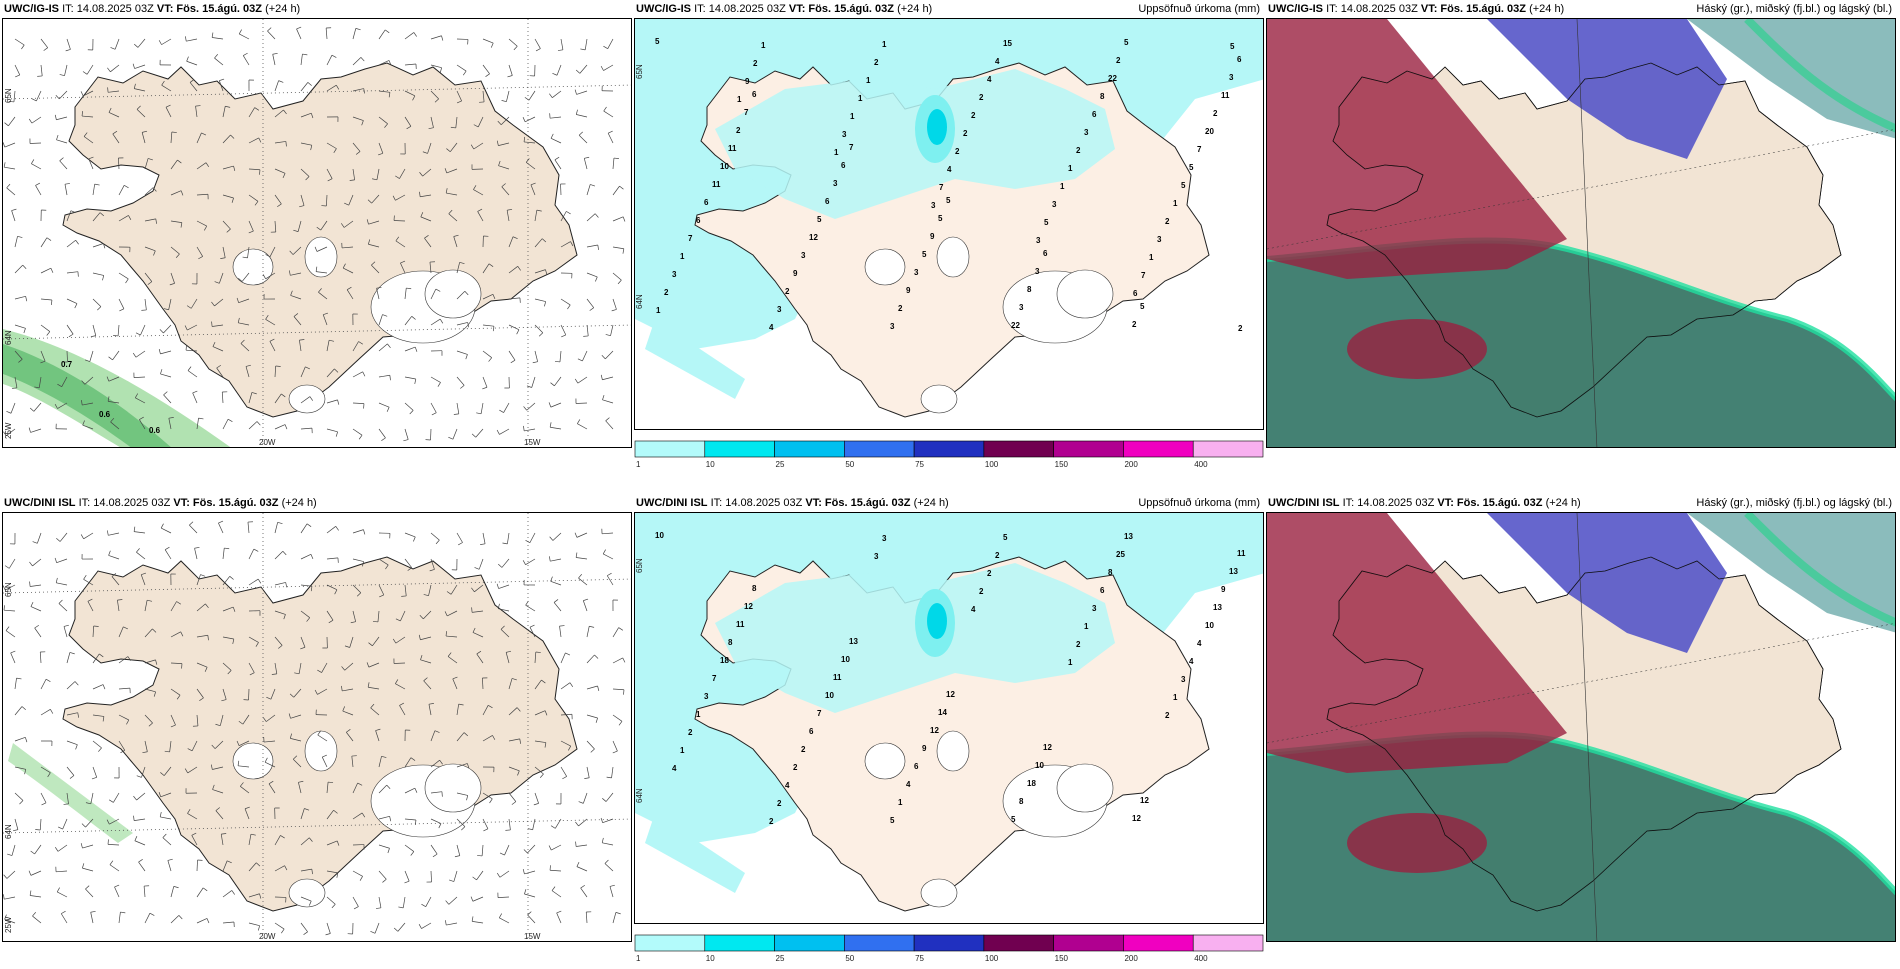 The height and width of the screenshot is (969, 1900). Describe the element at coordinates (1015, 325) in the screenshot. I see `precip-value: 22` at that location.